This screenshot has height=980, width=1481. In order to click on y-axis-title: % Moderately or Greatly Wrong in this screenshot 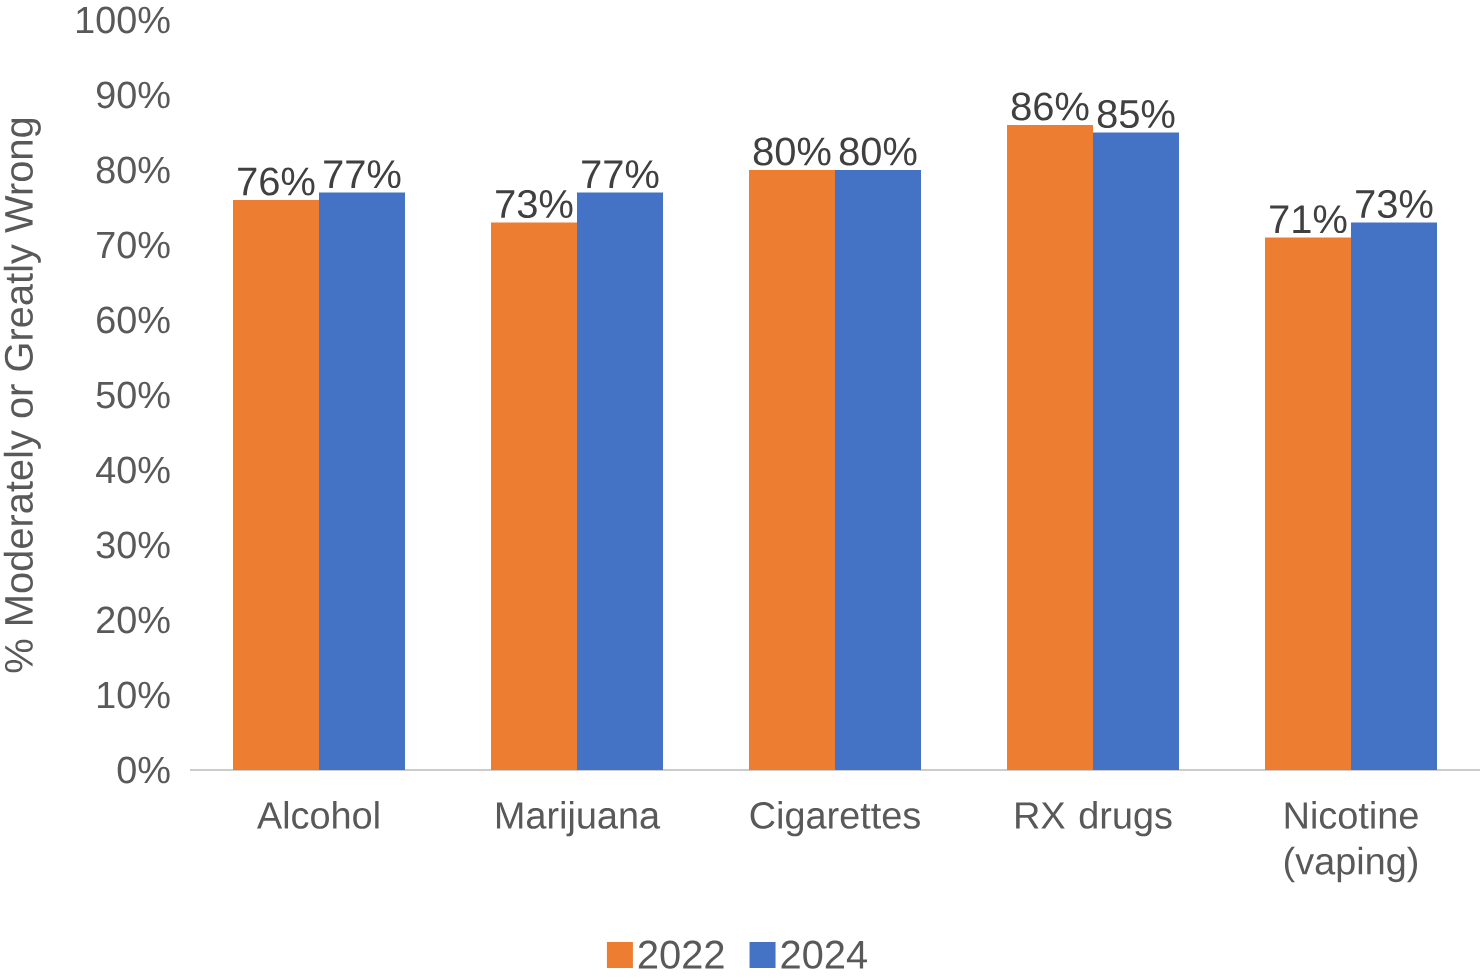, I will do `click(22, 395)`.